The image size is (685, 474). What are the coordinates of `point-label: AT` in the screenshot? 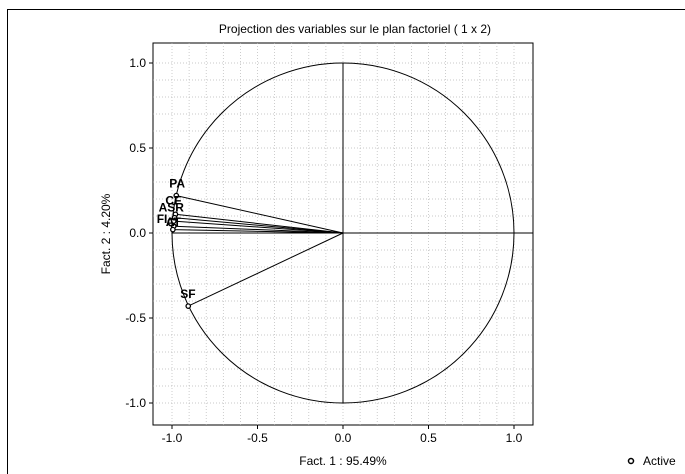 It's located at (174, 222).